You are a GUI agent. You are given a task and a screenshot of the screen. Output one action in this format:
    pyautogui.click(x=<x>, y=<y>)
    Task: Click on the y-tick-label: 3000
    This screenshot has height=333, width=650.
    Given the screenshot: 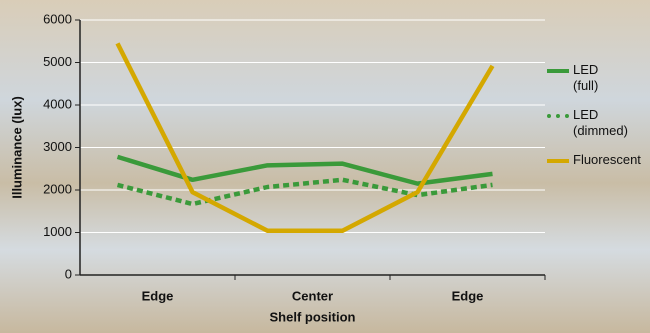 What is the action you would take?
    pyautogui.click(x=57, y=146)
    